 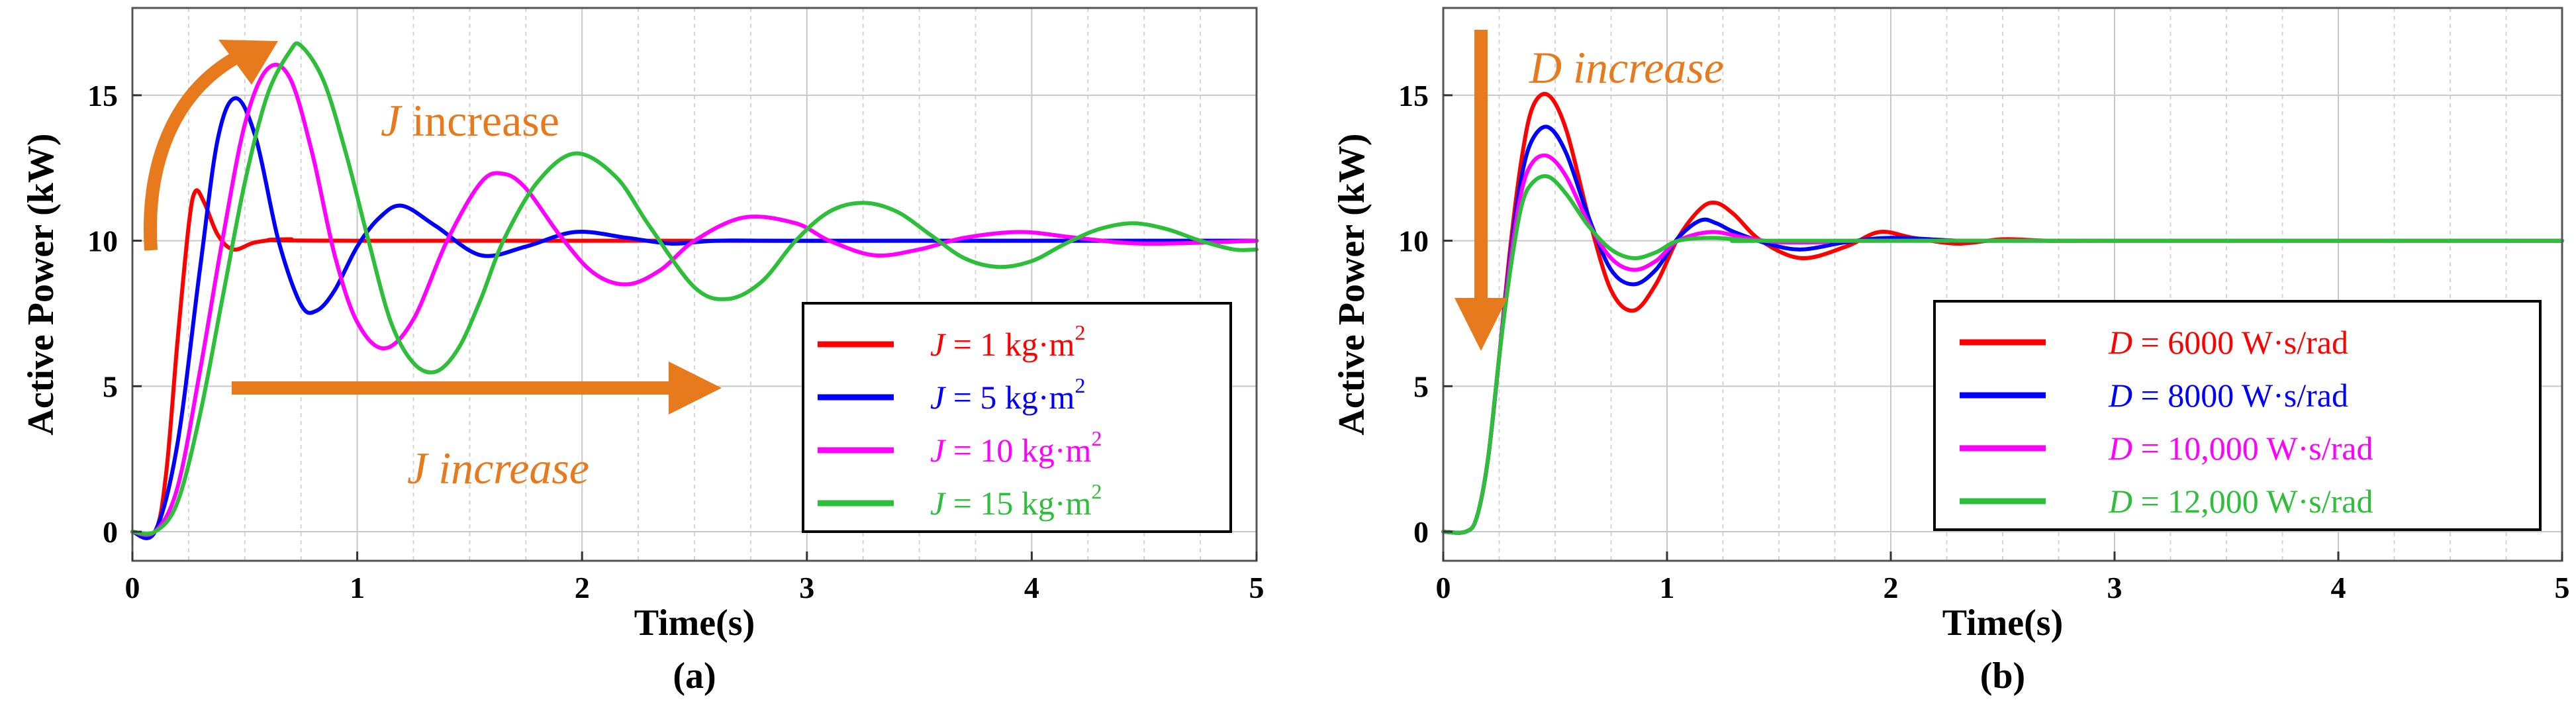 I want to click on legend-label: = 15 kg·m, so click(x=1018, y=503).